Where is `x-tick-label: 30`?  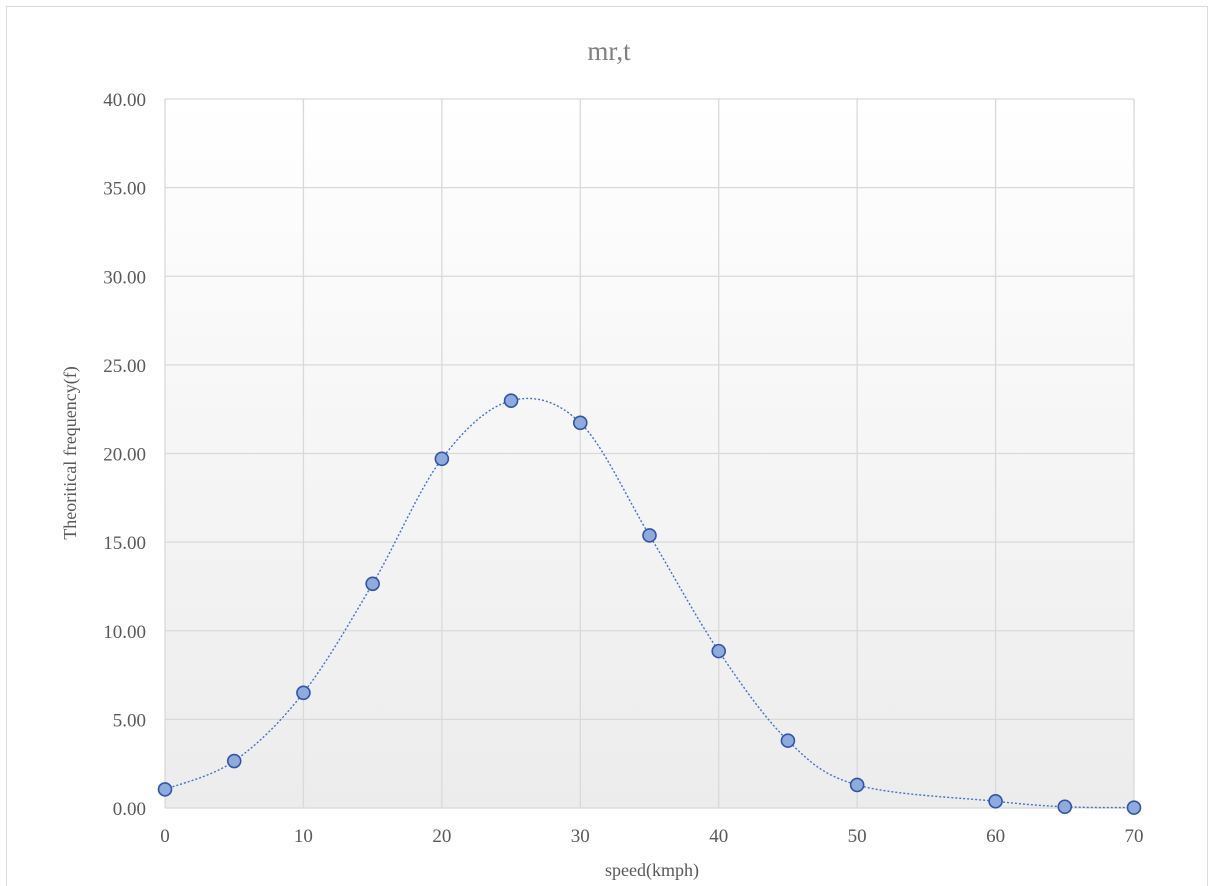 x-tick-label: 30 is located at coordinates (580, 836).